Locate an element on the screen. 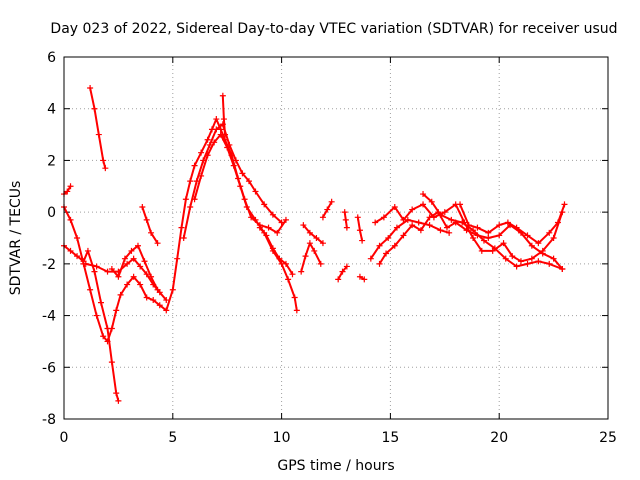 This screenshot has width=640, height=480. y-tick-label: 0 is located at coordinates (51, 213).